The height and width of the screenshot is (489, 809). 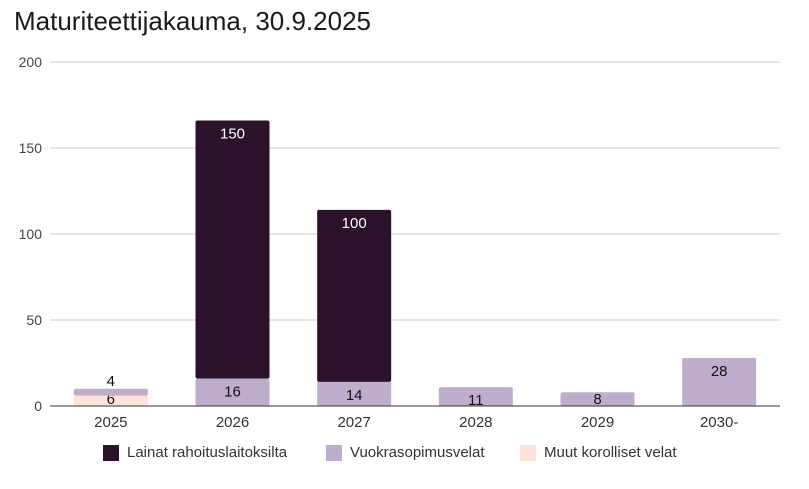 What do you see at coordinates (110, 422) in the screenshot?
I see `x-tick-label-2025: 2025` at bounding box center [110, 422].